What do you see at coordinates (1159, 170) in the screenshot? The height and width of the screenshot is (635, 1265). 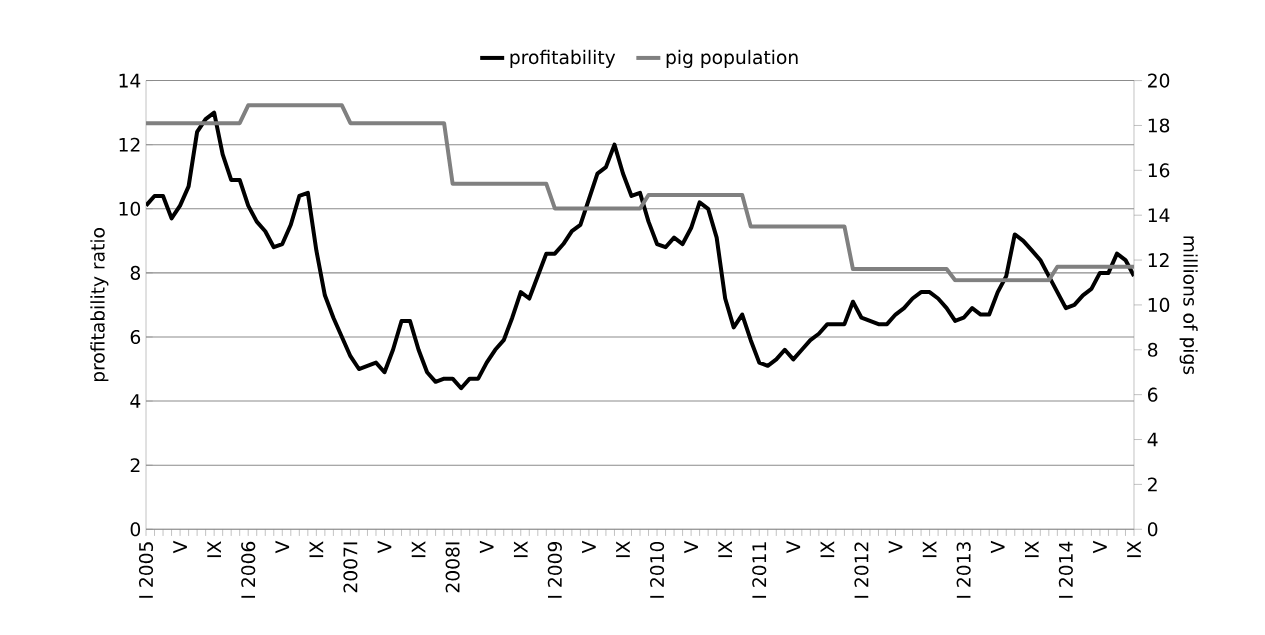 I see `y2-tick-label: 16` at bounding box center [1159, 170].